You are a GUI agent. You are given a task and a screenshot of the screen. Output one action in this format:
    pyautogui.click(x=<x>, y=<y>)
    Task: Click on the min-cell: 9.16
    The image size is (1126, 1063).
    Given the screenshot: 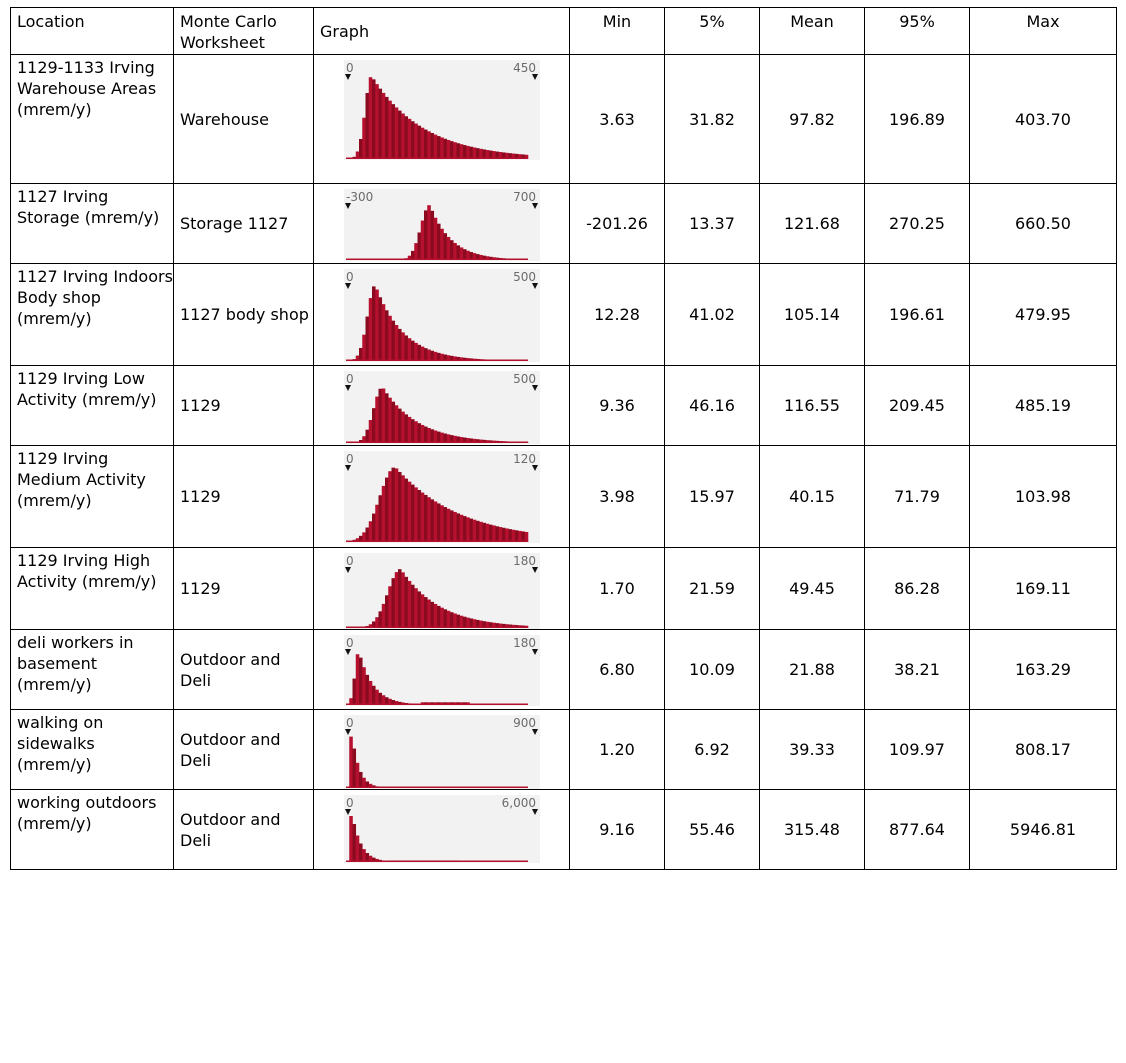 What is the action you would take?
    pyautogui.click(x=617, y=829)
    